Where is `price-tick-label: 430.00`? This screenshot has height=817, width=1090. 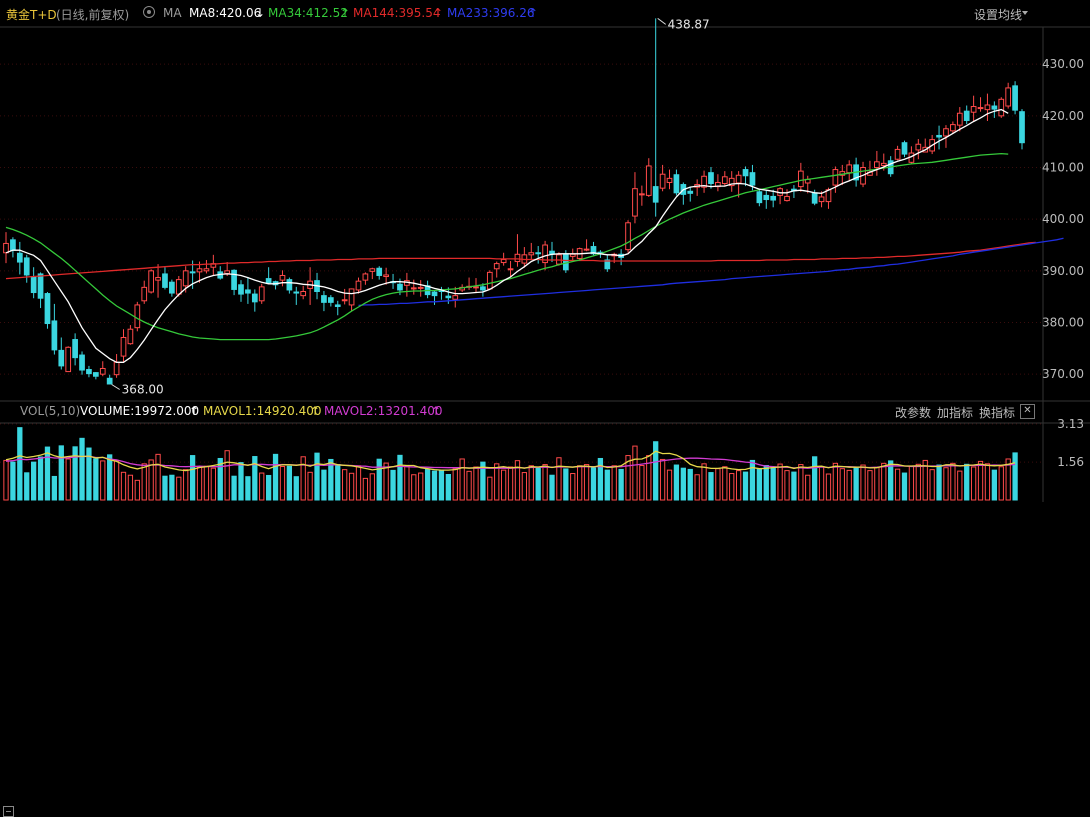
price-tick-label: 430.00 is located at coordinates (1063, 64).